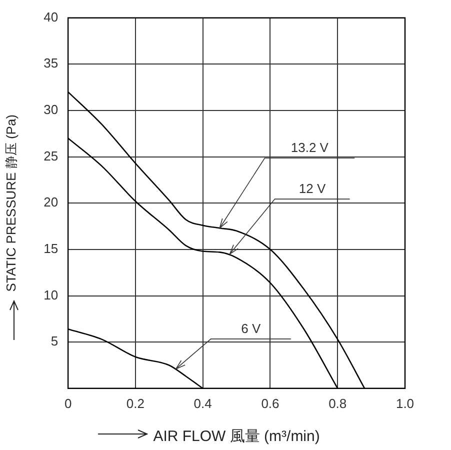 The height and width of the screenshot is (450, 451). Describe the element at coordinates (54, 341) in the screenshot. I see `y-tick-label: 5` at that location.